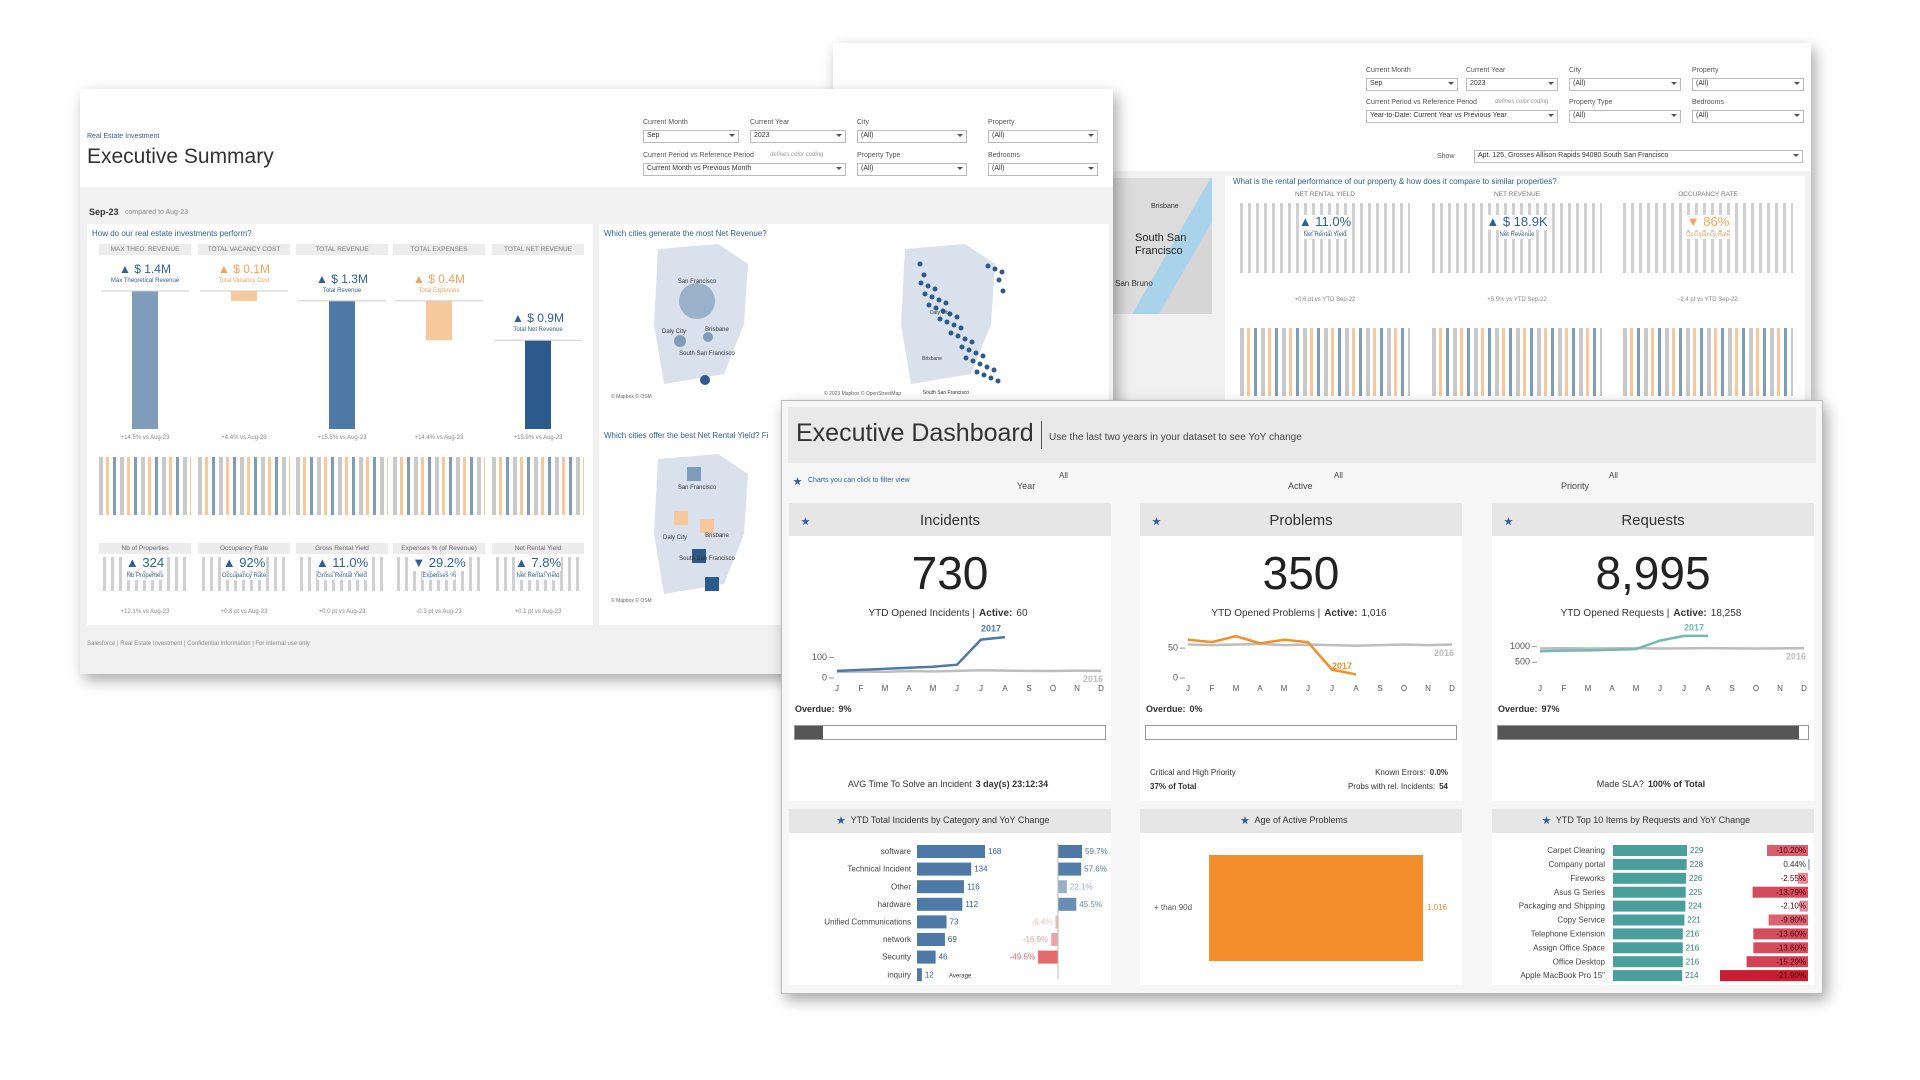 This screenshot has width=1920, height=1080. What do you see at coordinates (699, 168) in the screenshot?
I see `filter-value: Current Month vs Previous Month` at bounding box center [699, 168].